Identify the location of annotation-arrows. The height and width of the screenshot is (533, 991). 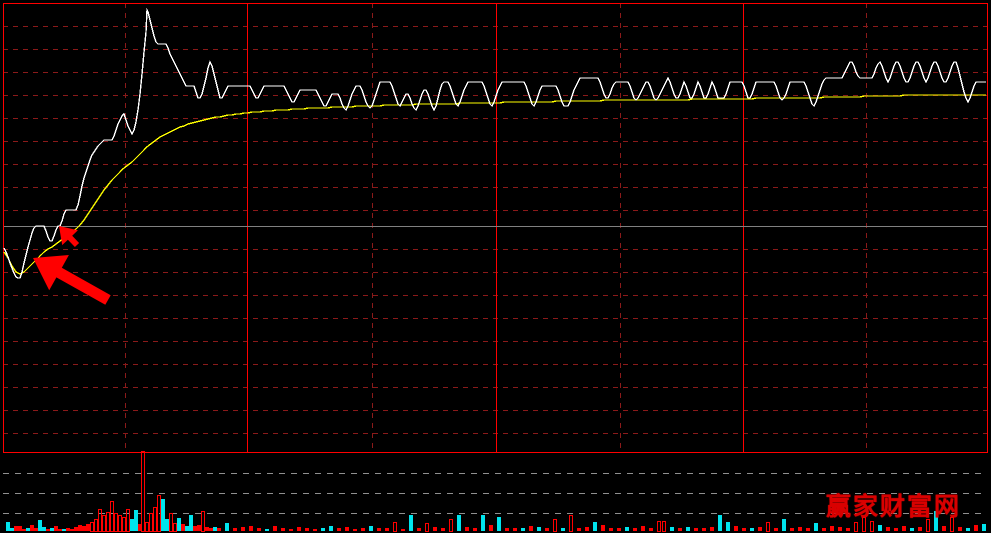
(72, 265).